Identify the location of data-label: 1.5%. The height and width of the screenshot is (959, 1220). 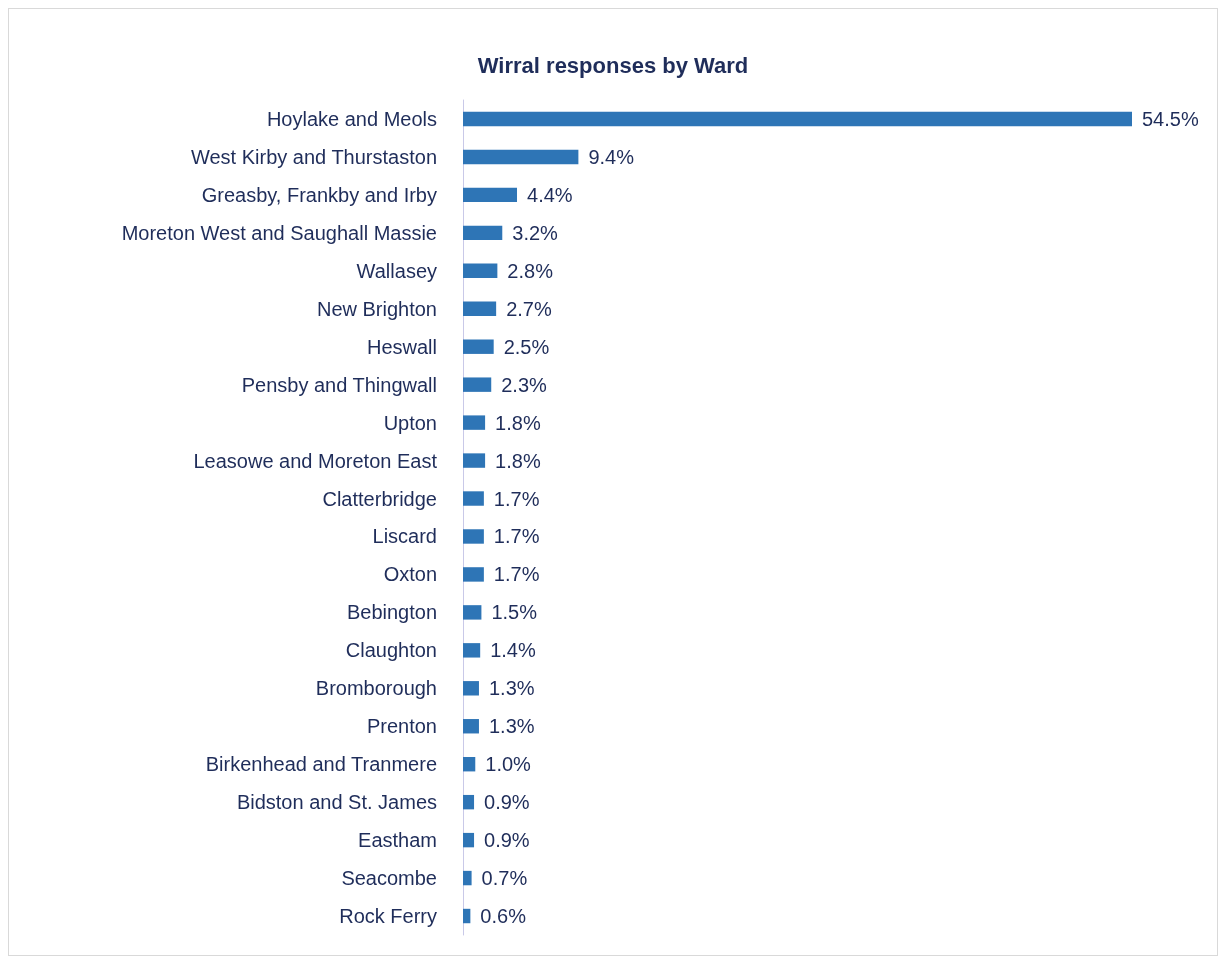
(514, 612).